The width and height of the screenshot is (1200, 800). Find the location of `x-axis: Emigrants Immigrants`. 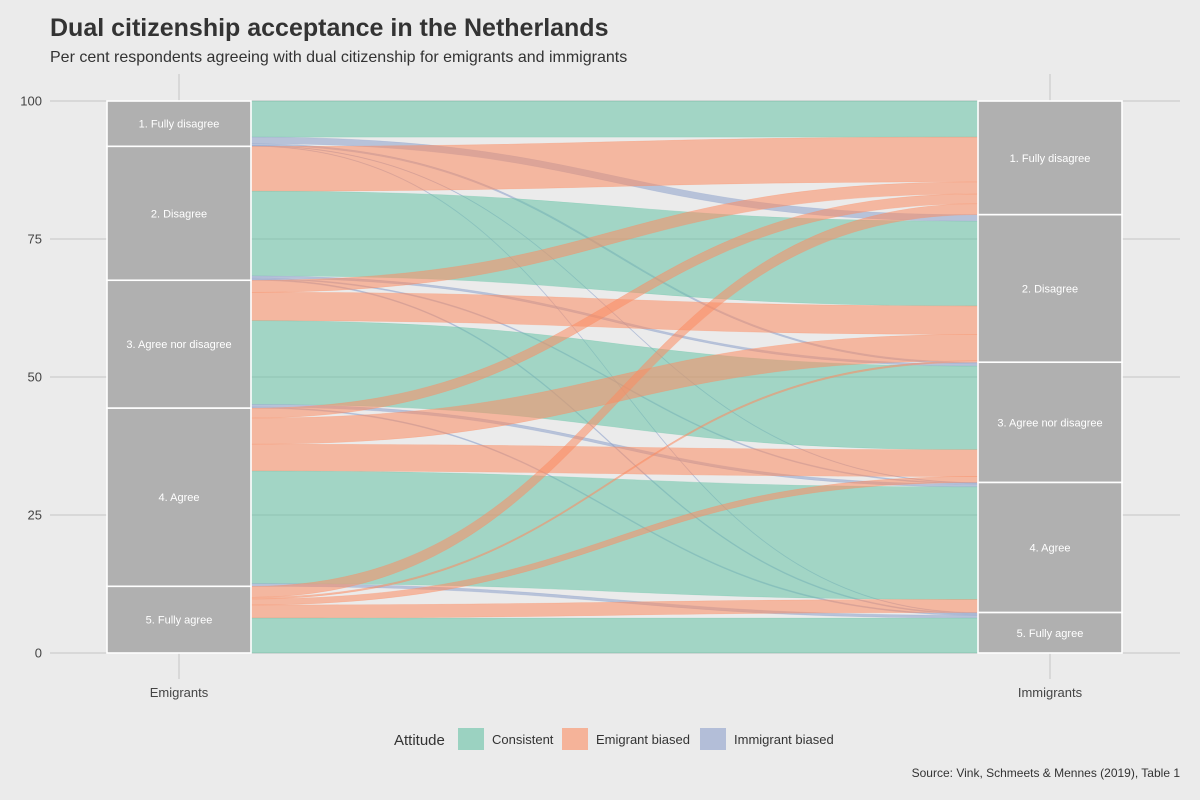

x-axis: Emigrants Immigrants is located at coordinates (616, 692).